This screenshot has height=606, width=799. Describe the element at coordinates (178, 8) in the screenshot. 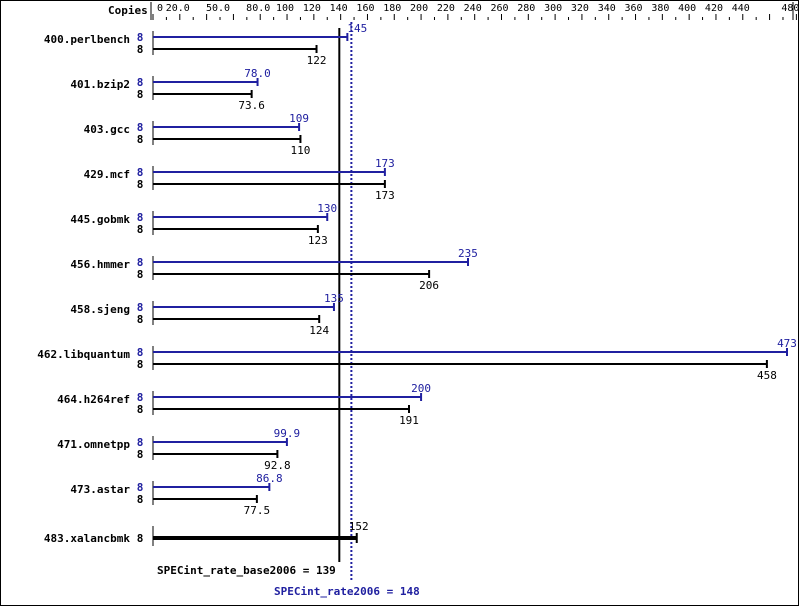

I see `tick-label: 20.0` at that location.